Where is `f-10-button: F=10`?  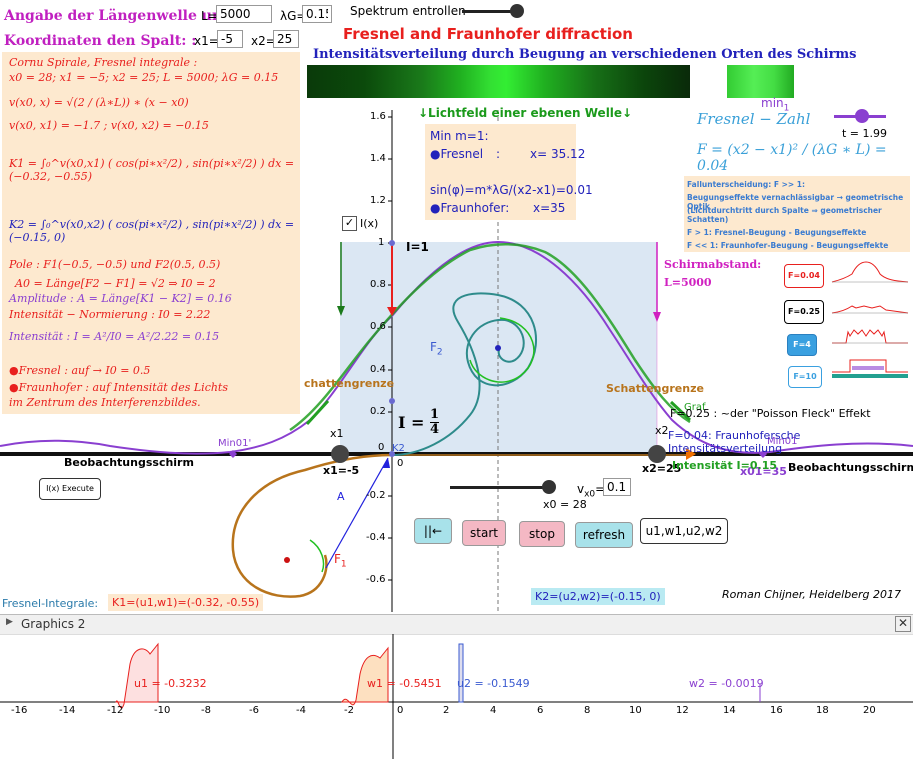
f-10-button: F=10 is located at coordinates (805, 377).